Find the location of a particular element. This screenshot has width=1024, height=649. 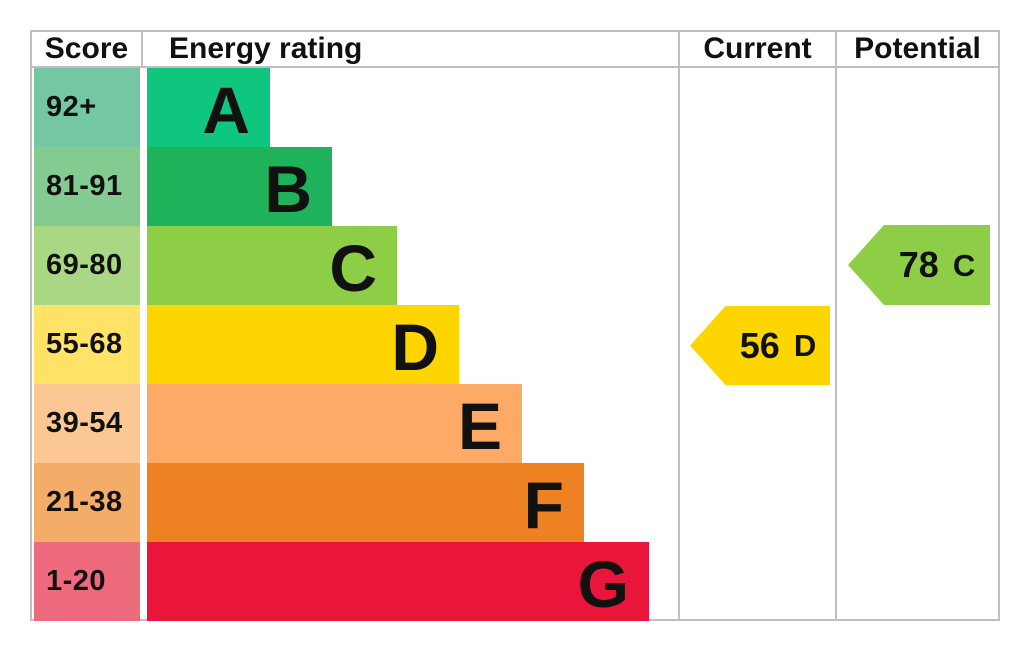

potential-column-header: Potential is located at coordinates (917, 50).